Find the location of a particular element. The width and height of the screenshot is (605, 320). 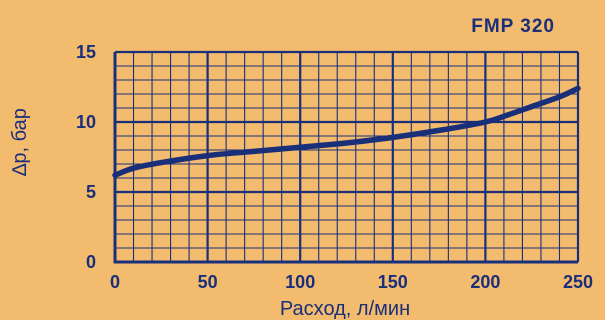

y-tick-label: 5 is located at coordinates (91, 192).